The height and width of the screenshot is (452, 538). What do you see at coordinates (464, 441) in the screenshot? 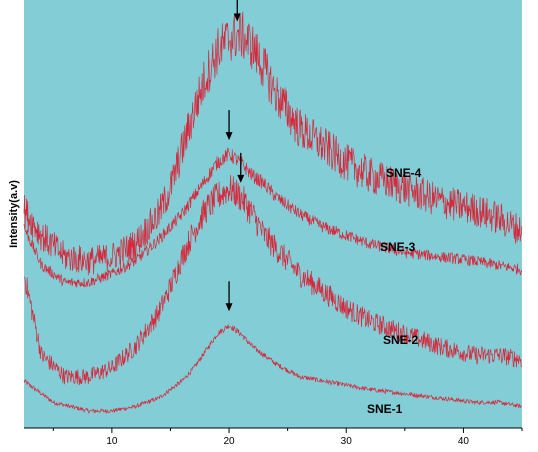
I see `x-tick-label: 40` at bounding box center [464, 441].